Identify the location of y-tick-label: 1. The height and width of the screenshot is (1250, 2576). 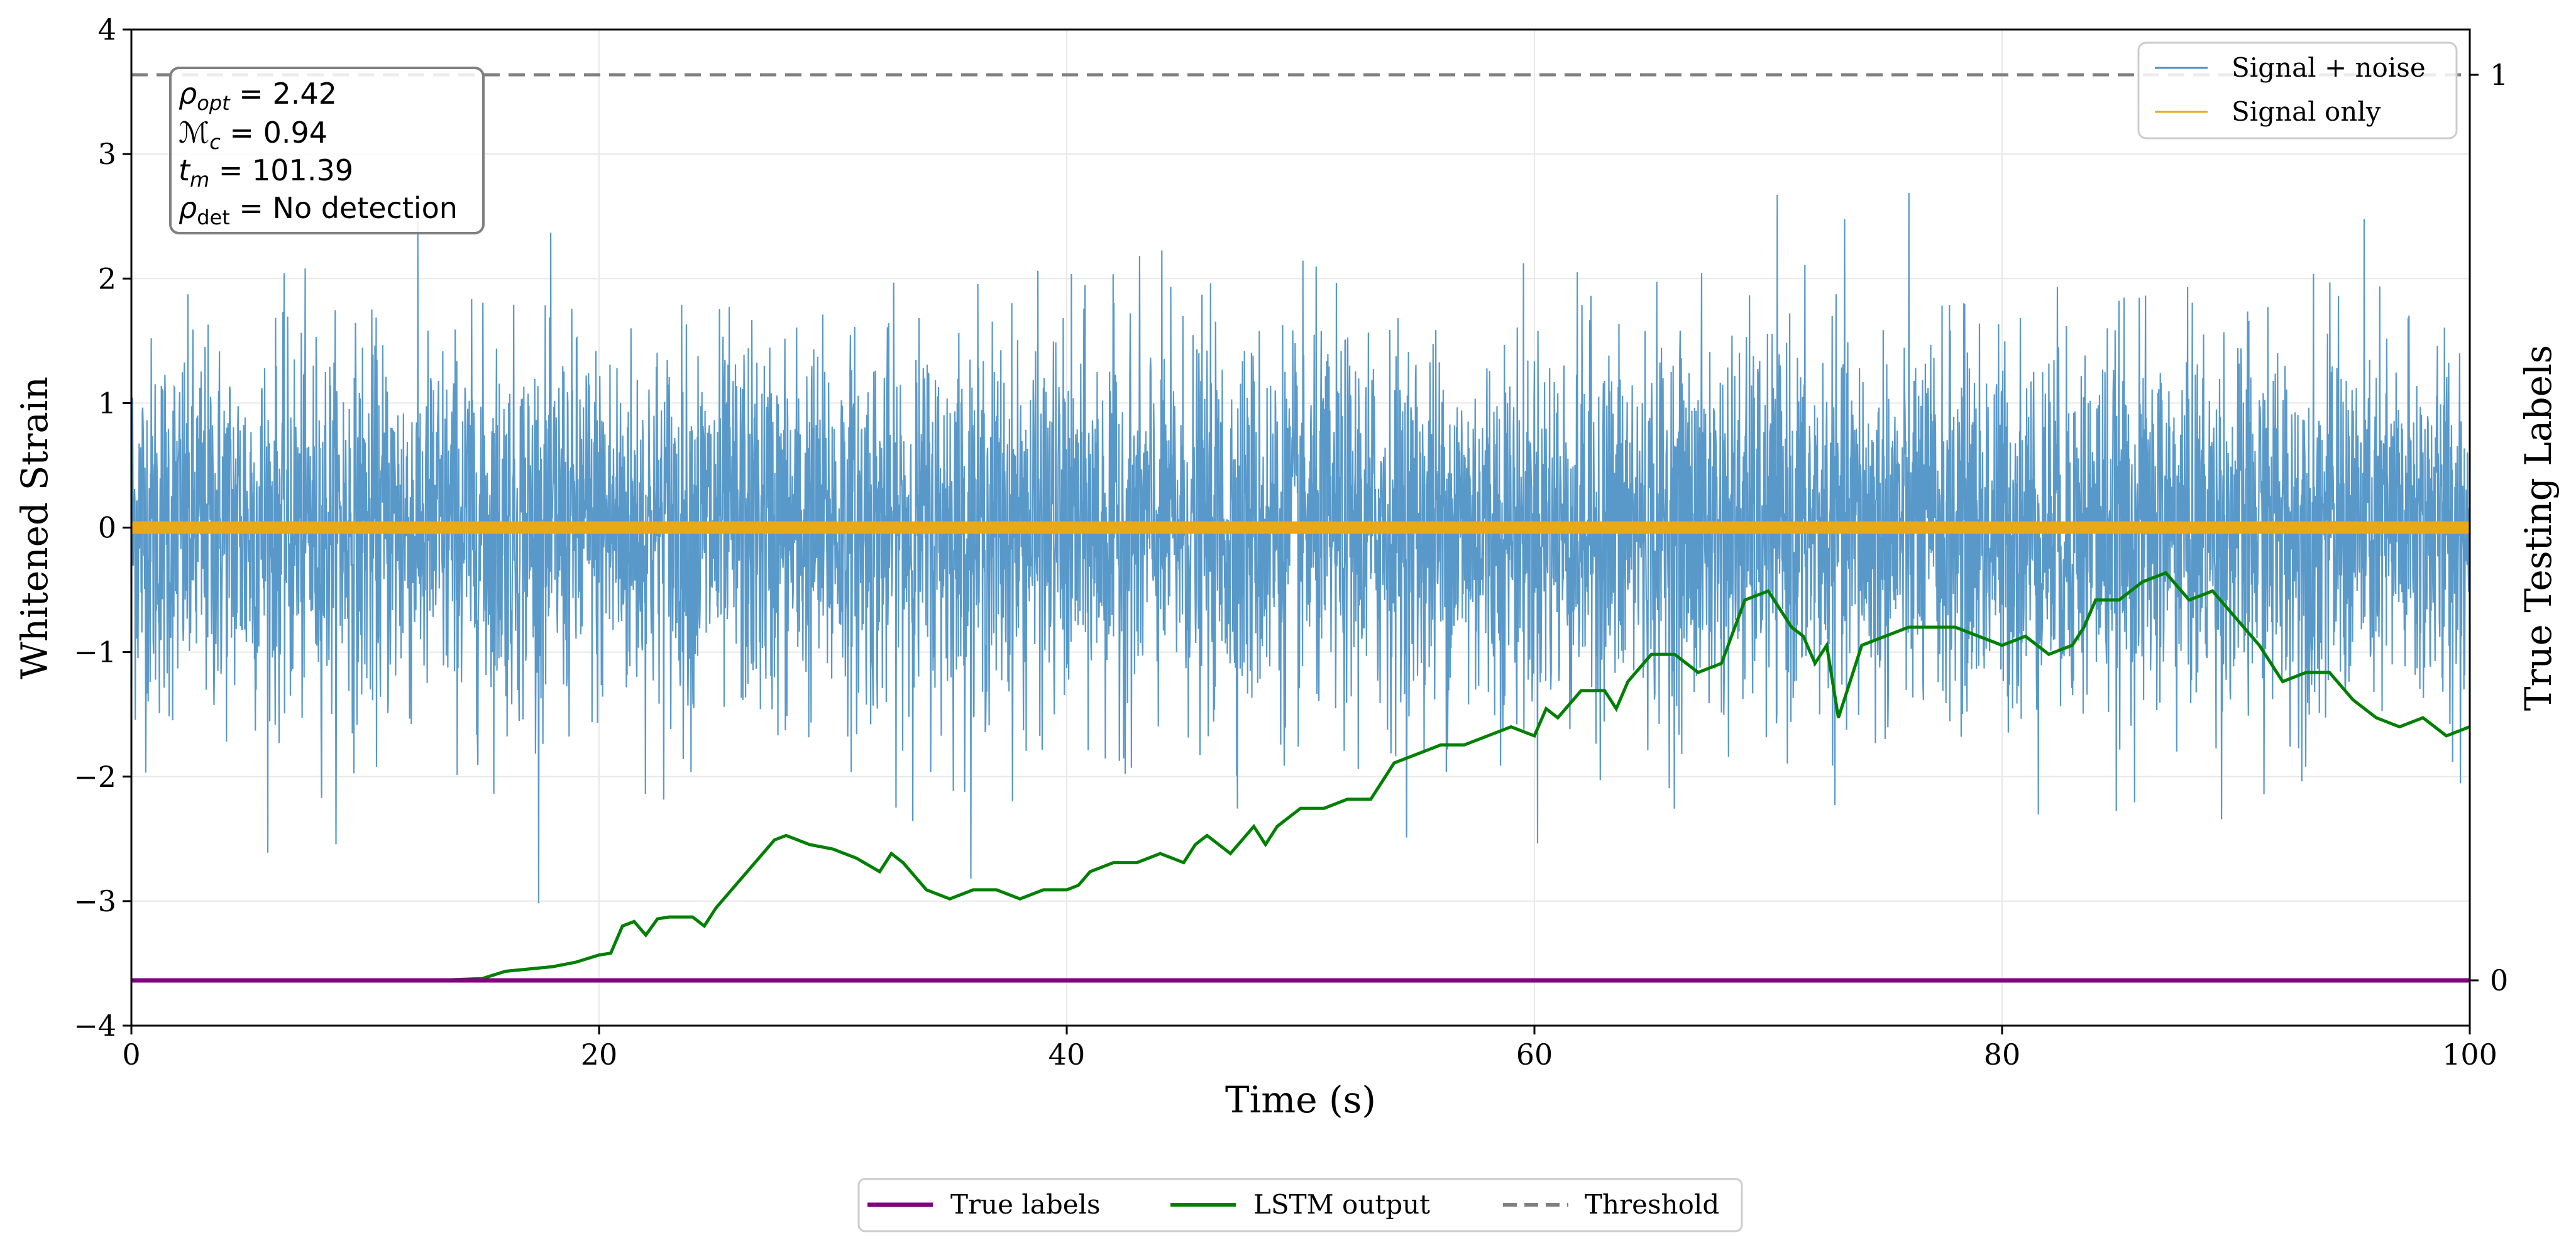
(107, 403).